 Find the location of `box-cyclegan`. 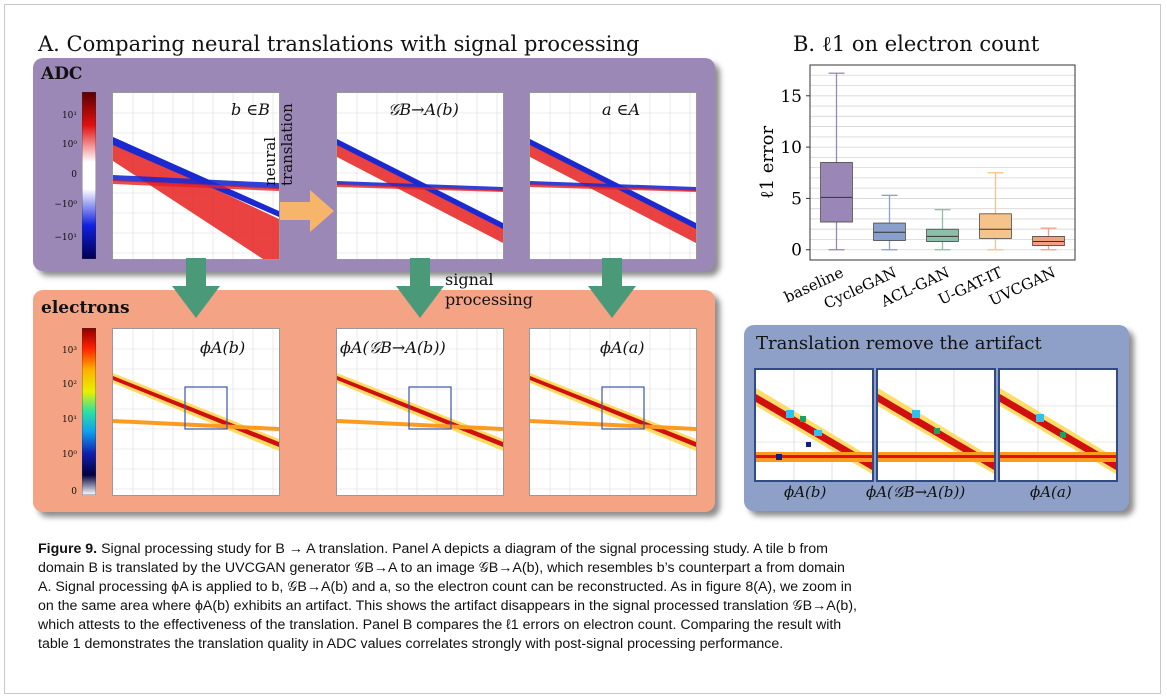

box-cyclegan is located at coordinates (889, 231).